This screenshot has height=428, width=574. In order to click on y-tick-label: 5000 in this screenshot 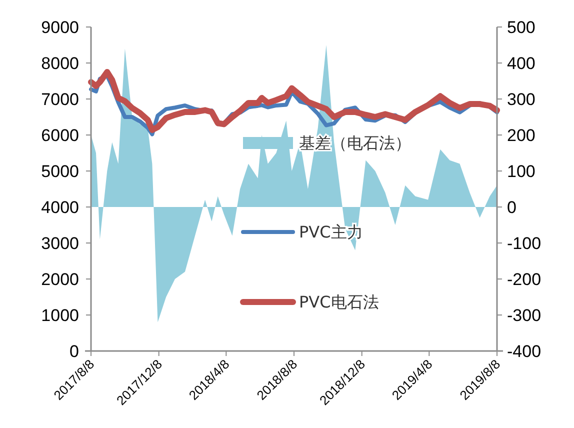, I will do `click(60, 171)`.